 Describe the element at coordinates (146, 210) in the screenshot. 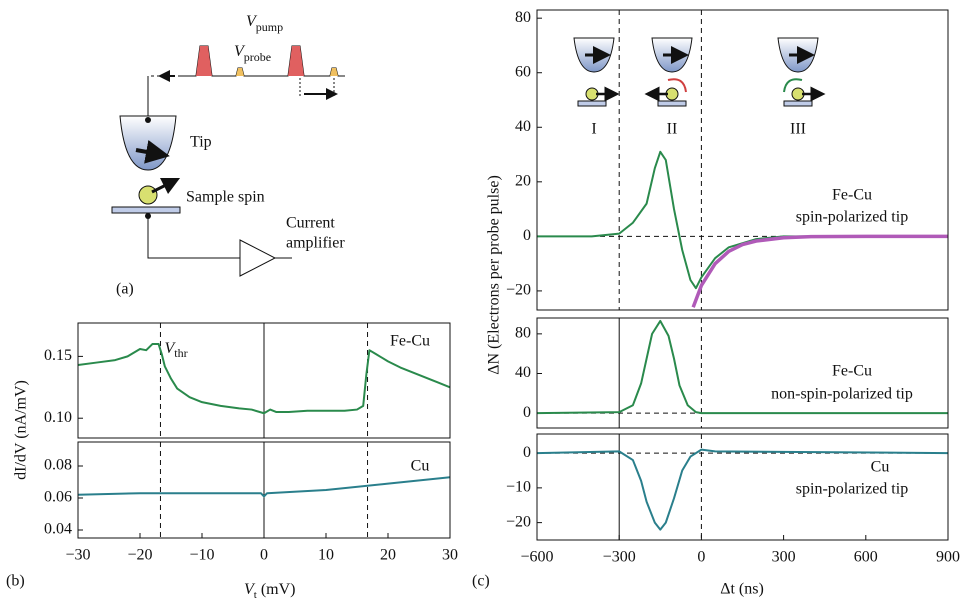

I see `sample` at that location.